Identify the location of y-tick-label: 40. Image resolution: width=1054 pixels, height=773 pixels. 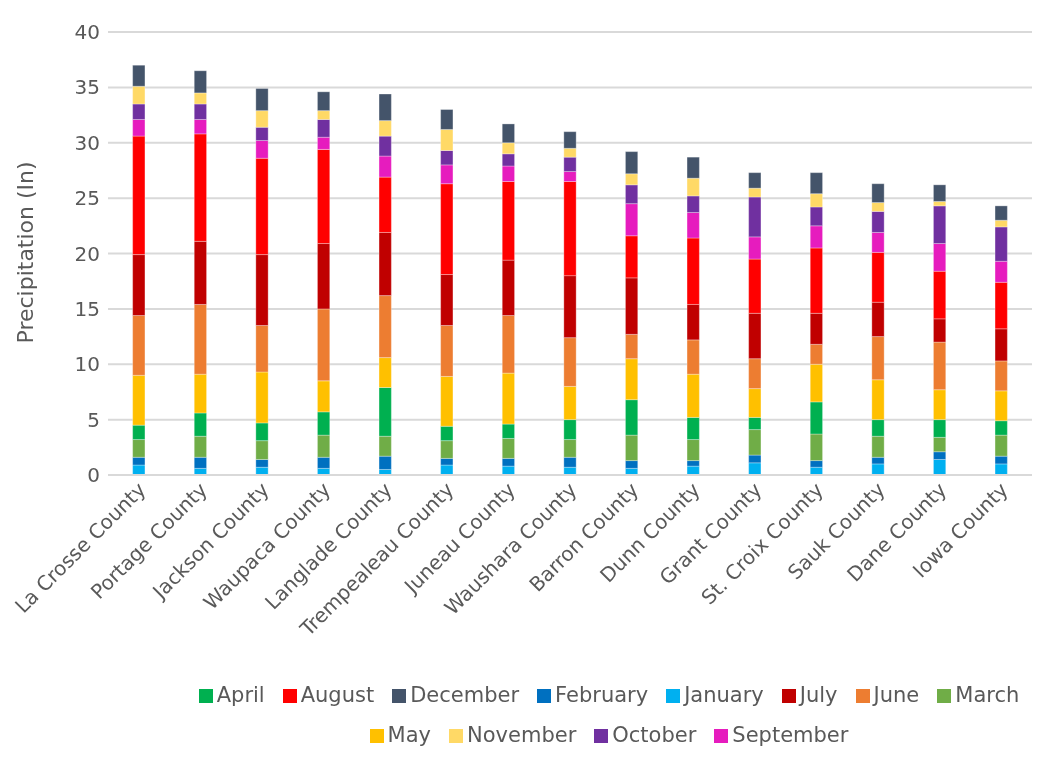
(87, 32).